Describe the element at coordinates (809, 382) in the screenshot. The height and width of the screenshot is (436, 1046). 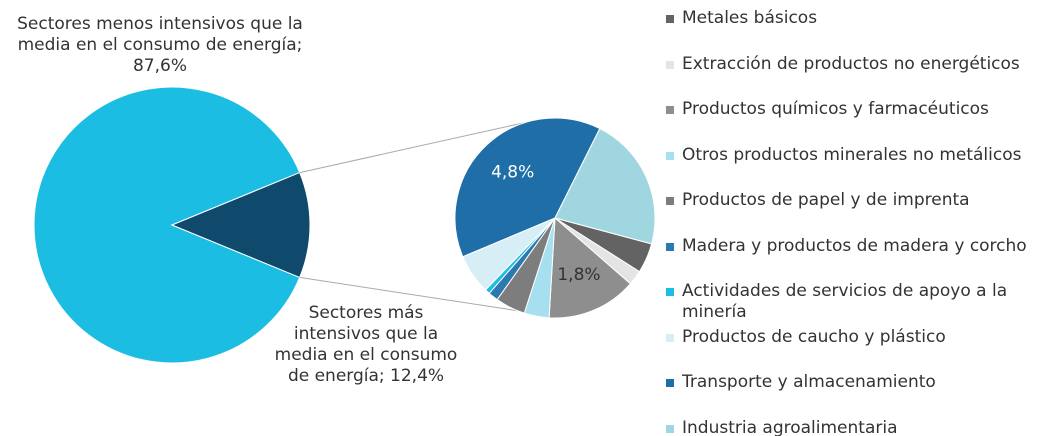
I see `legend-label: Transporte y almacenamiento` at that location.